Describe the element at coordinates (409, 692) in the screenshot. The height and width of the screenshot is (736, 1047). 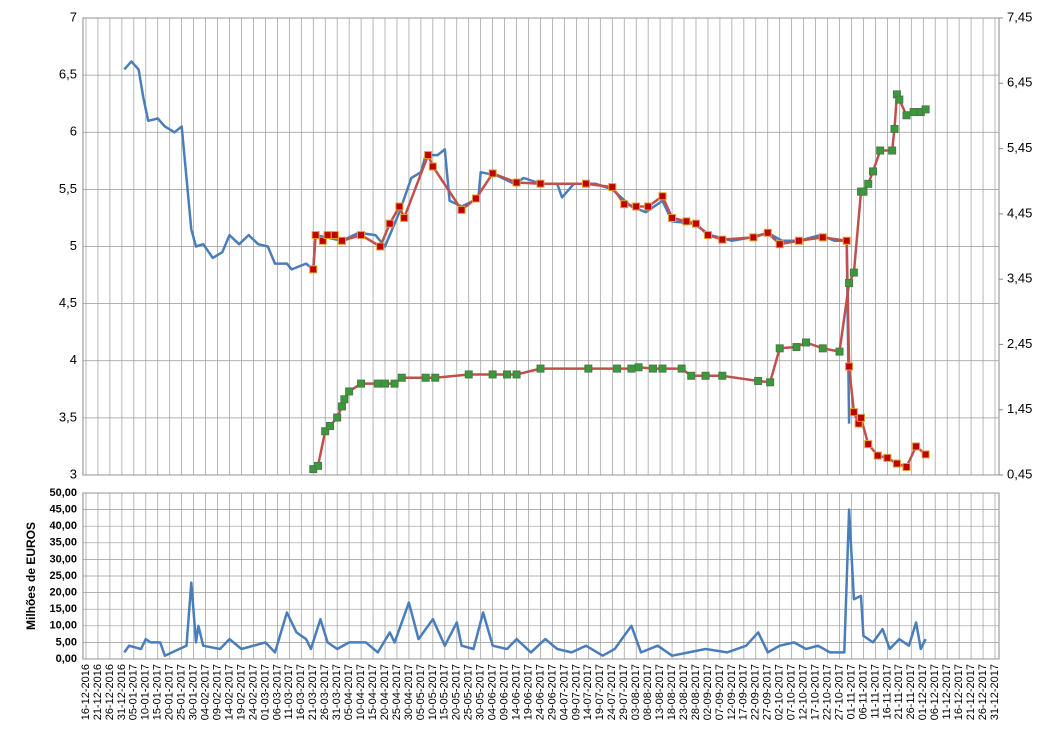
I see `x-tick-label: 30-04-2017` at that location.